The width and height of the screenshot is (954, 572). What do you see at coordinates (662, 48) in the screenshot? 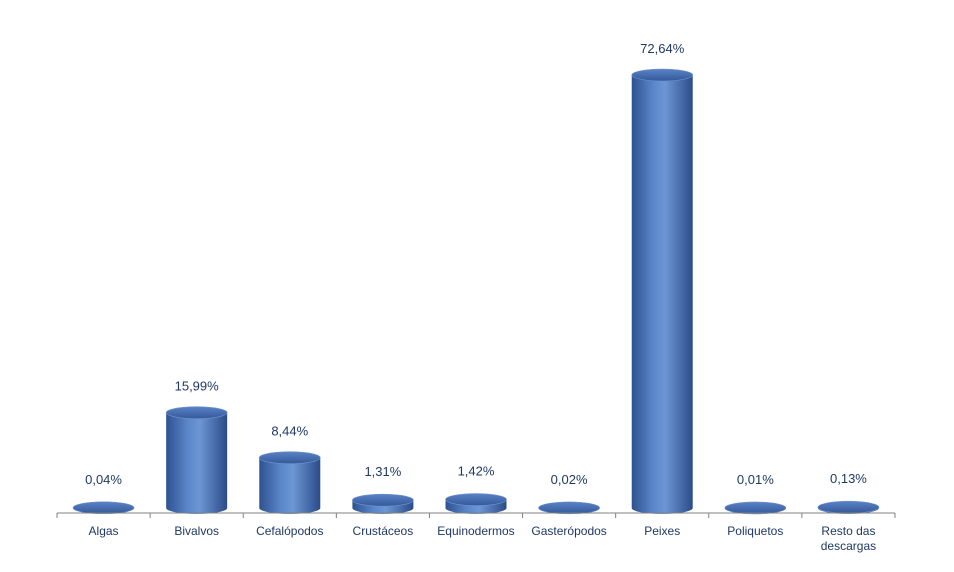
I see `data-label: 72,64%` at bounding box center [662, 48].